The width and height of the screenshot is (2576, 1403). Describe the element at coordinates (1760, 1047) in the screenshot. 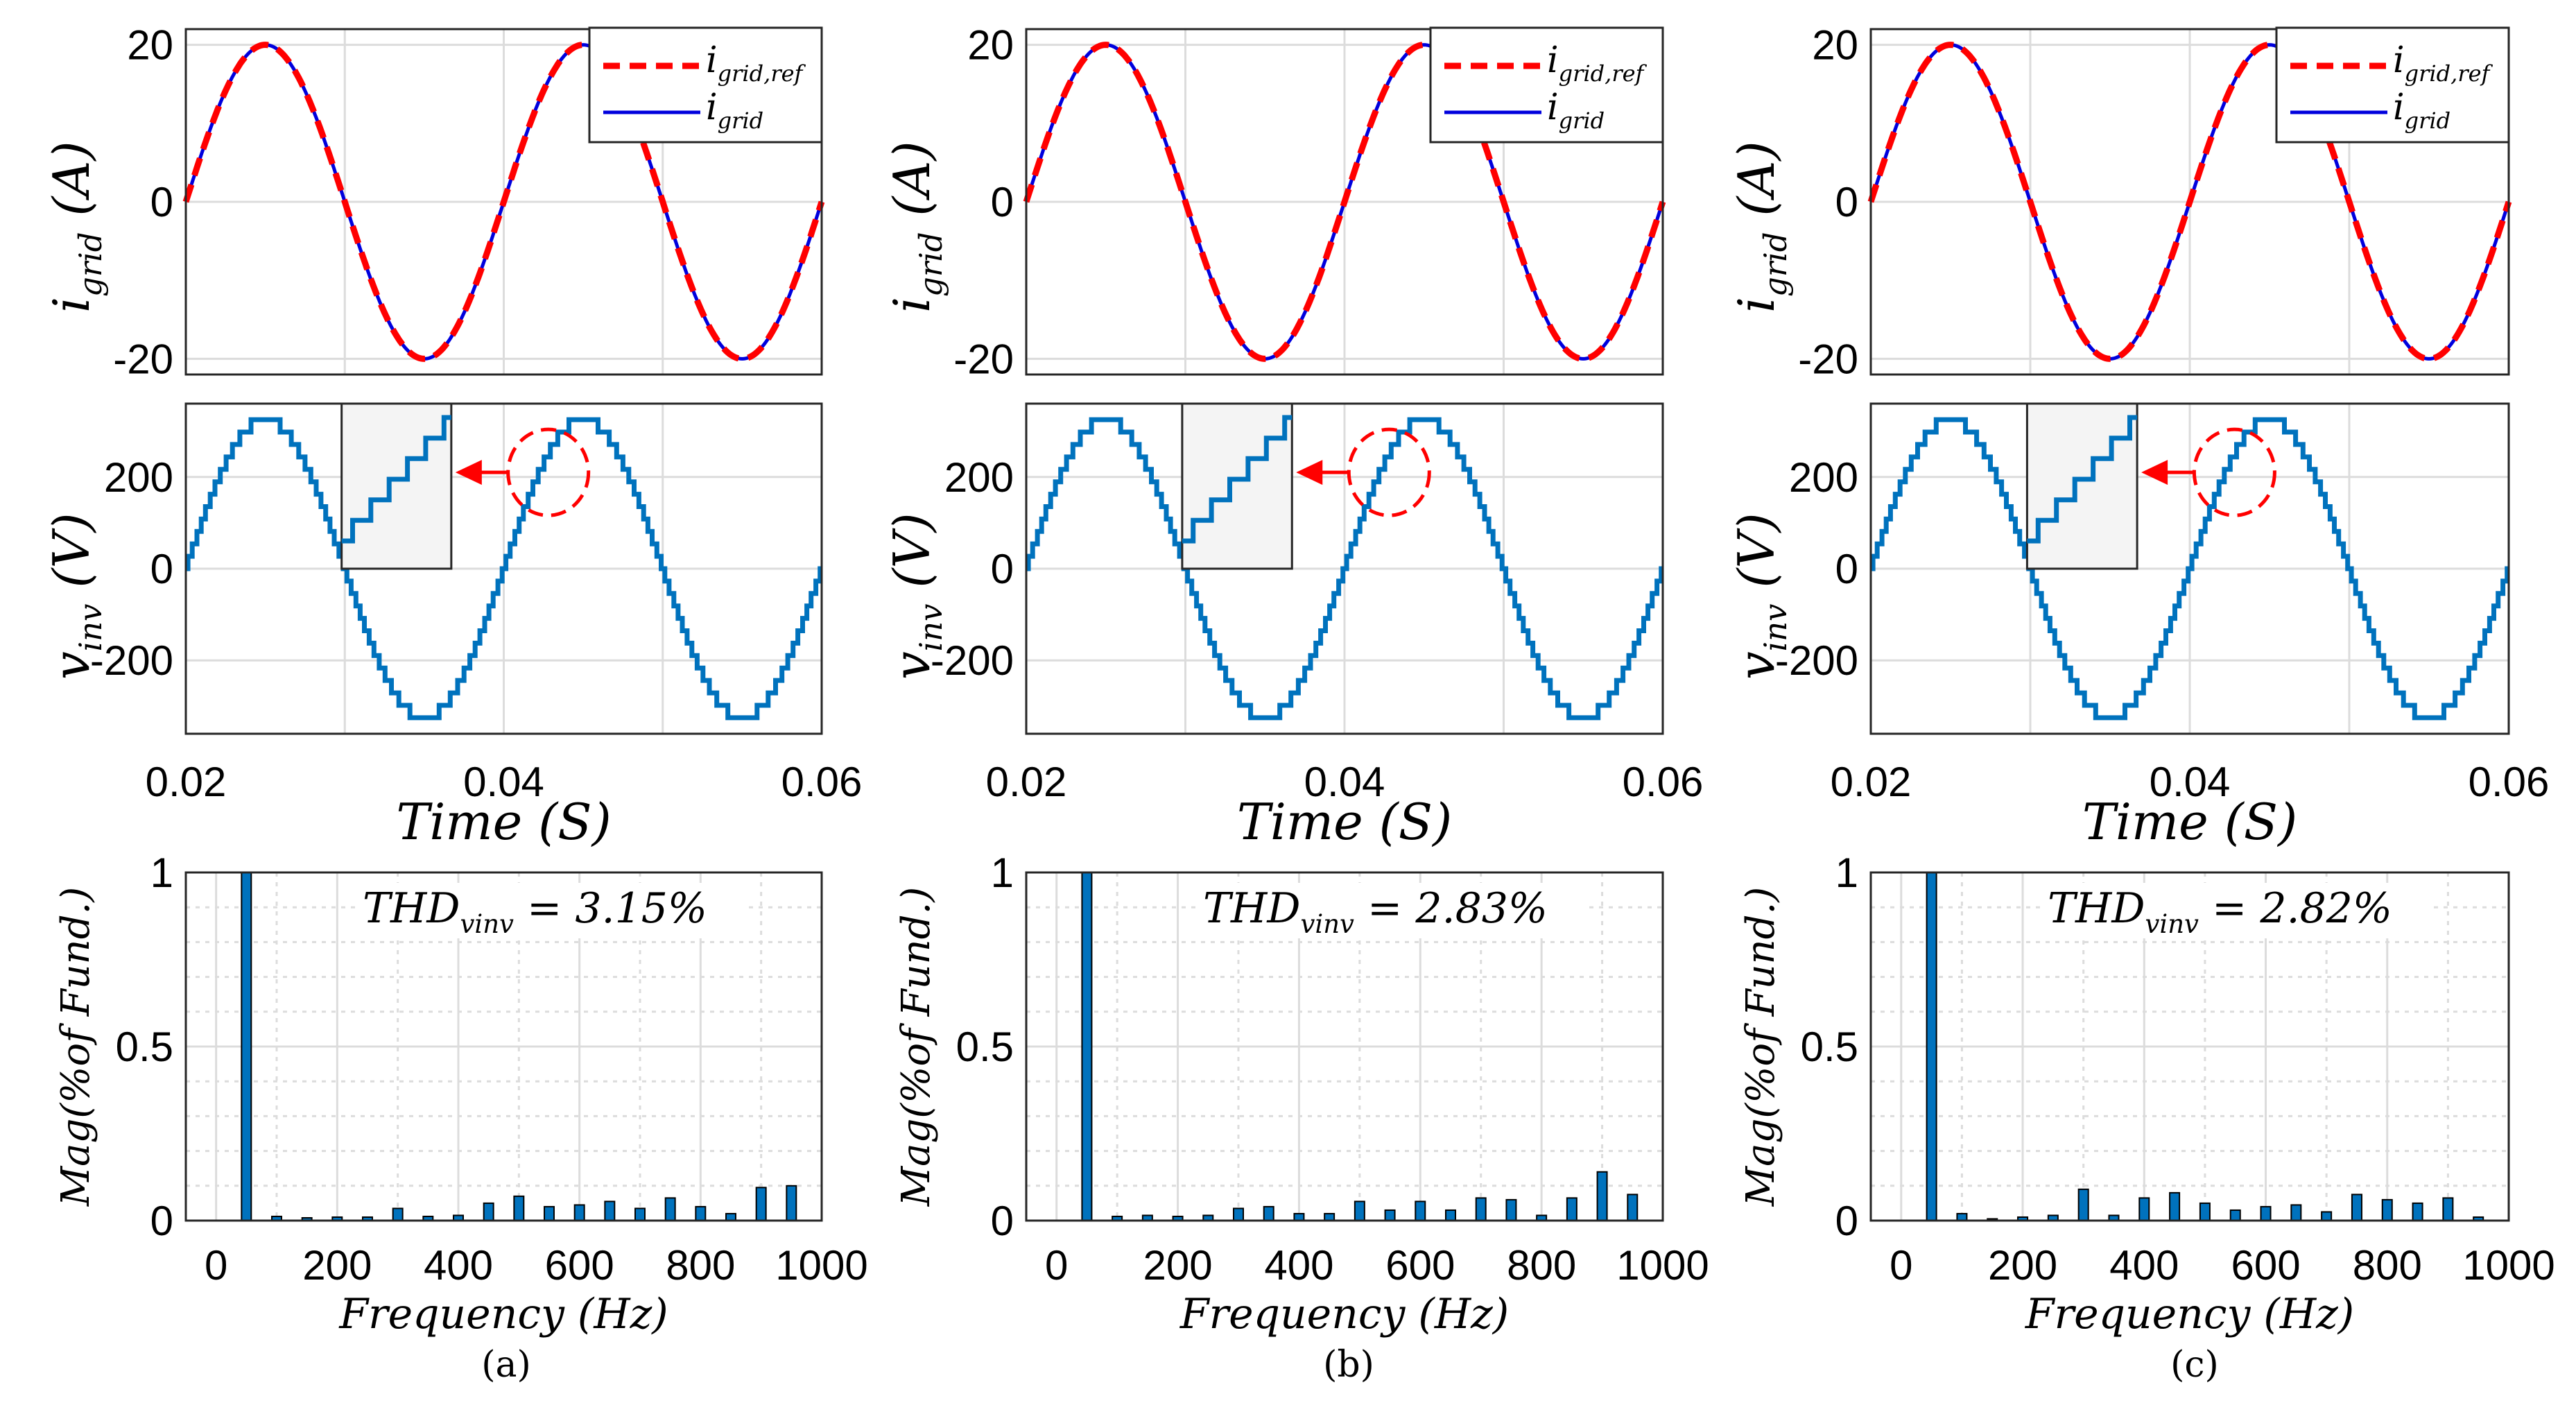

I see `y-axis-label: Mag(%of Fund.)` at that location.